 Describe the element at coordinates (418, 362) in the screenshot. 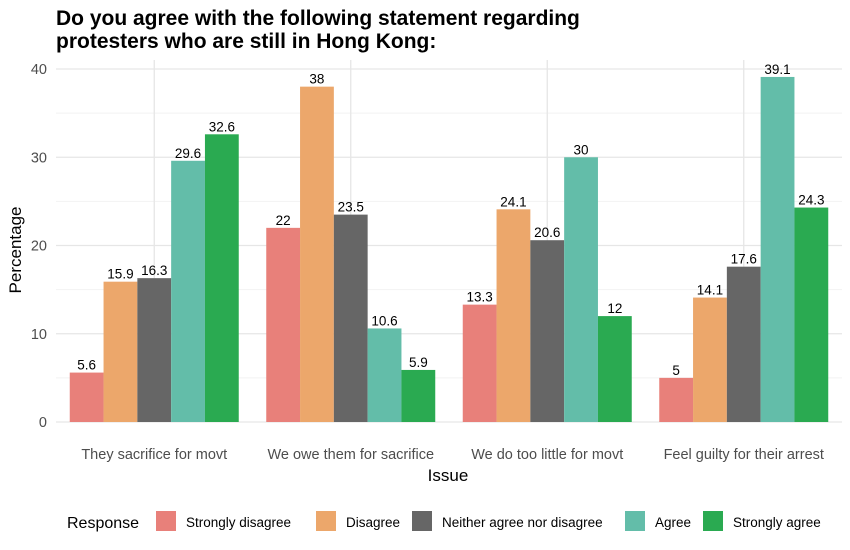

I see `data-label: 5.9` at that location.